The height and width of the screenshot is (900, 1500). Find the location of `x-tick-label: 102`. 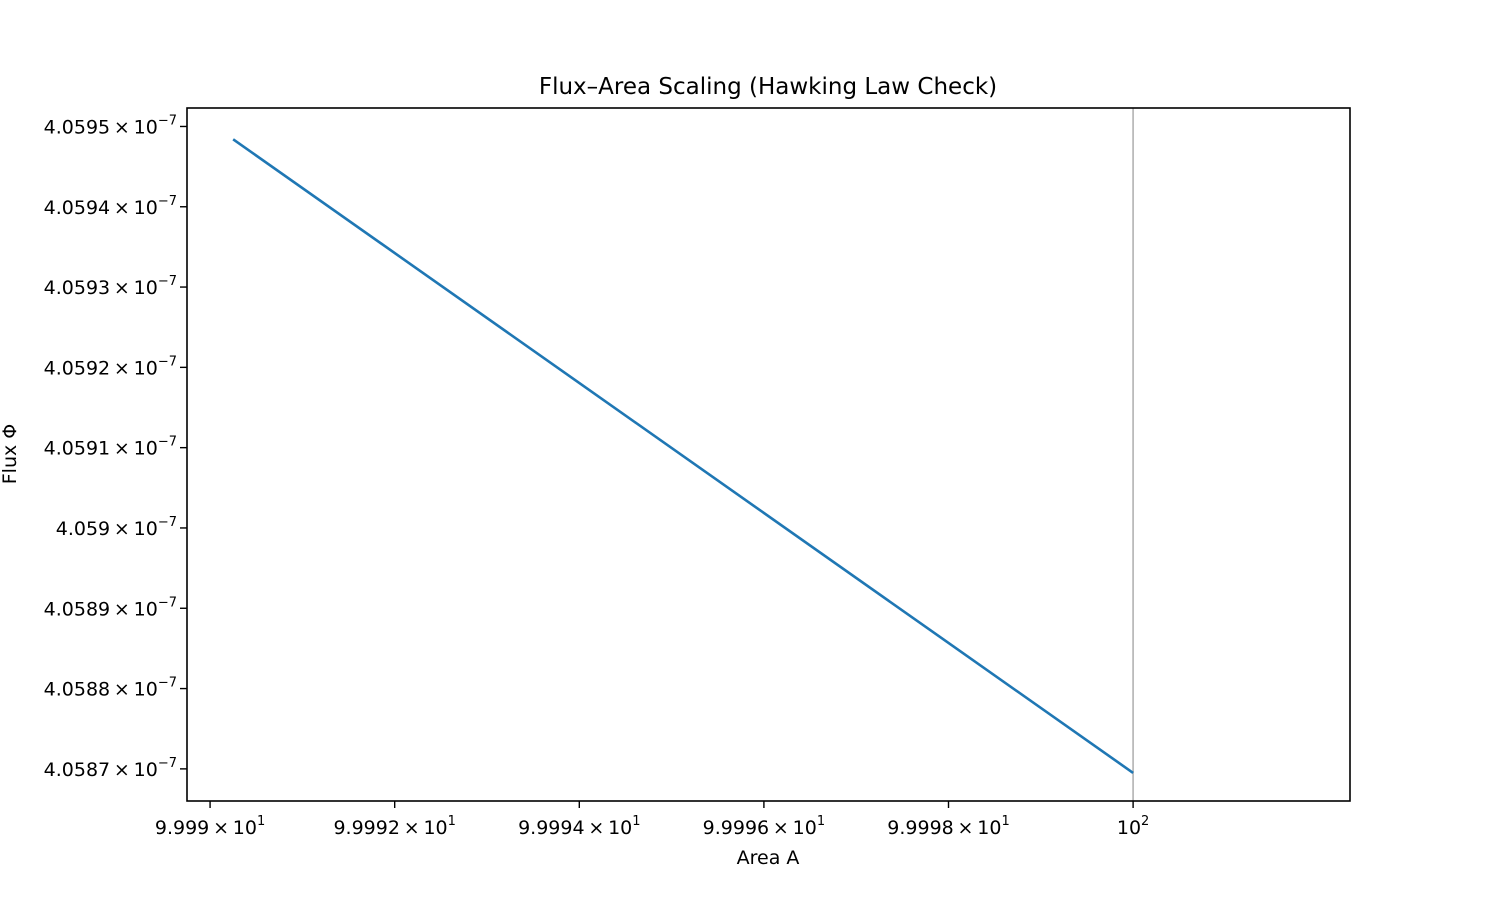

x-tick-label: 102 is located at coordinates (1133, 826).